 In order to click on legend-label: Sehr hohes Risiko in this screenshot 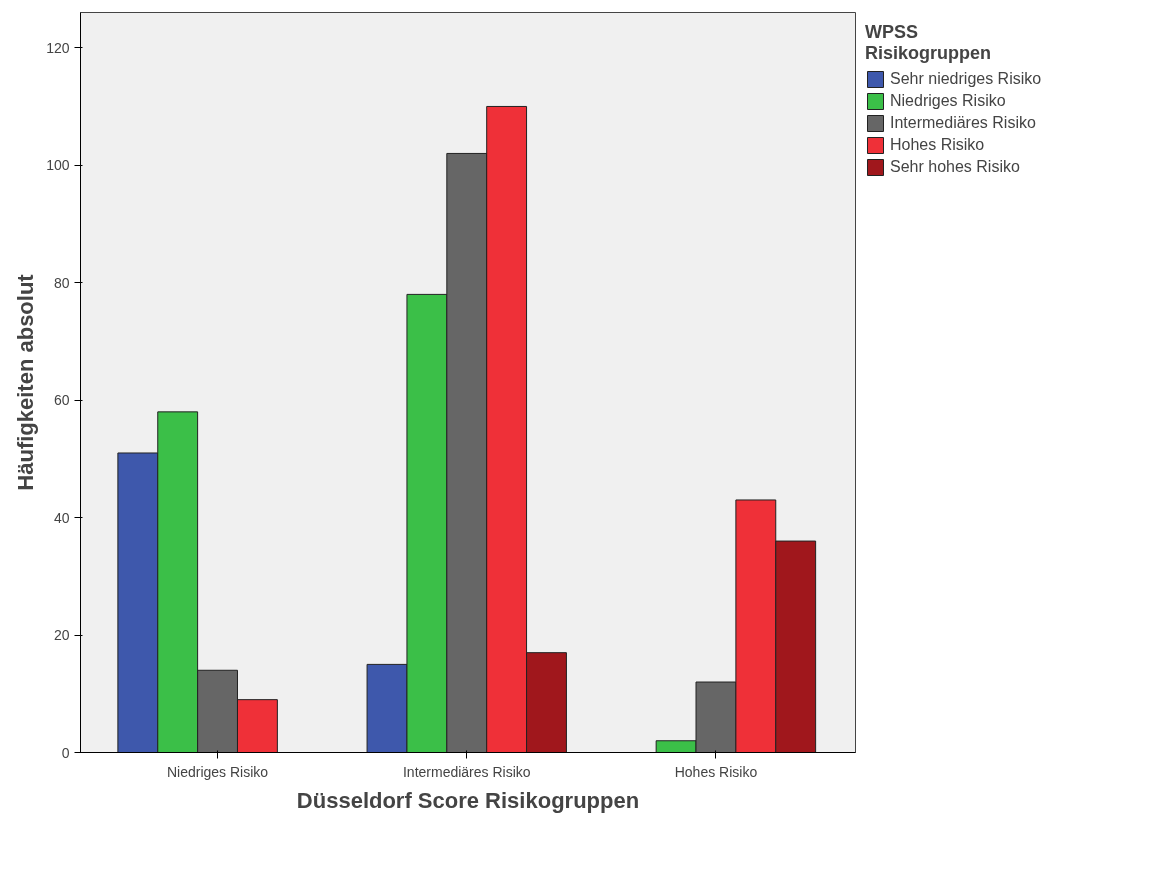, I will do `click(955, 167)`.